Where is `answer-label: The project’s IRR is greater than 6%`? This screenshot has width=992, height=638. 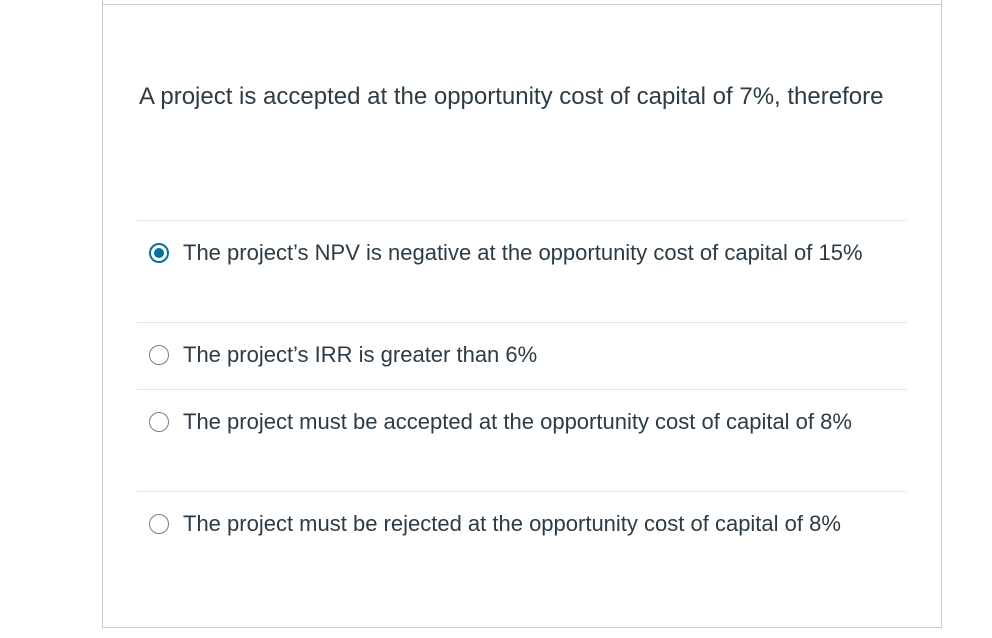 answer-label: The project’s IRR is greater than 6% is located at coordinates (360, 354).